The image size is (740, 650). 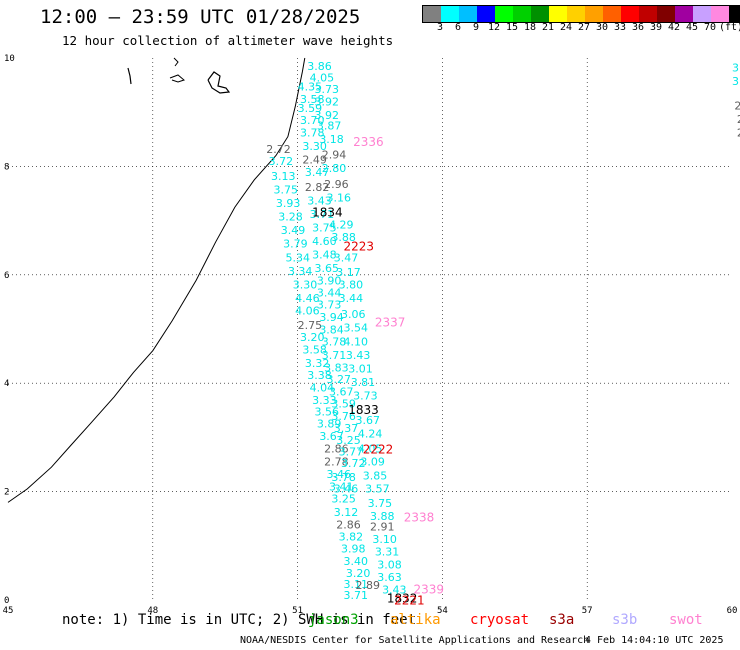 I want to click on wave-height-label: 3.83, so click(x=336, y=367).